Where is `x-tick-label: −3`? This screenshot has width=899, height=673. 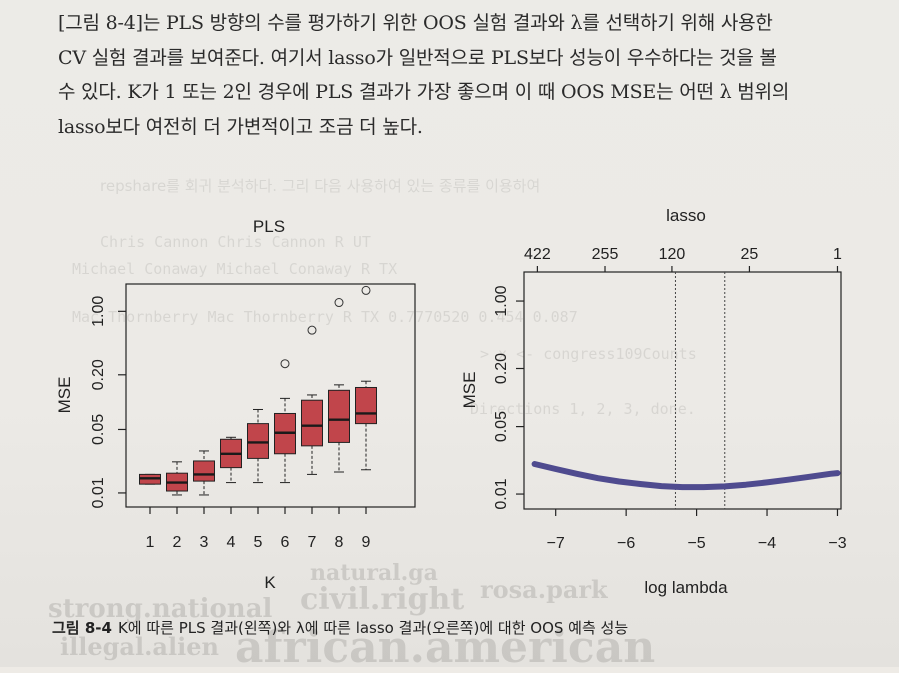
x-tick-label: −3 is located at coordinates (837, 543).